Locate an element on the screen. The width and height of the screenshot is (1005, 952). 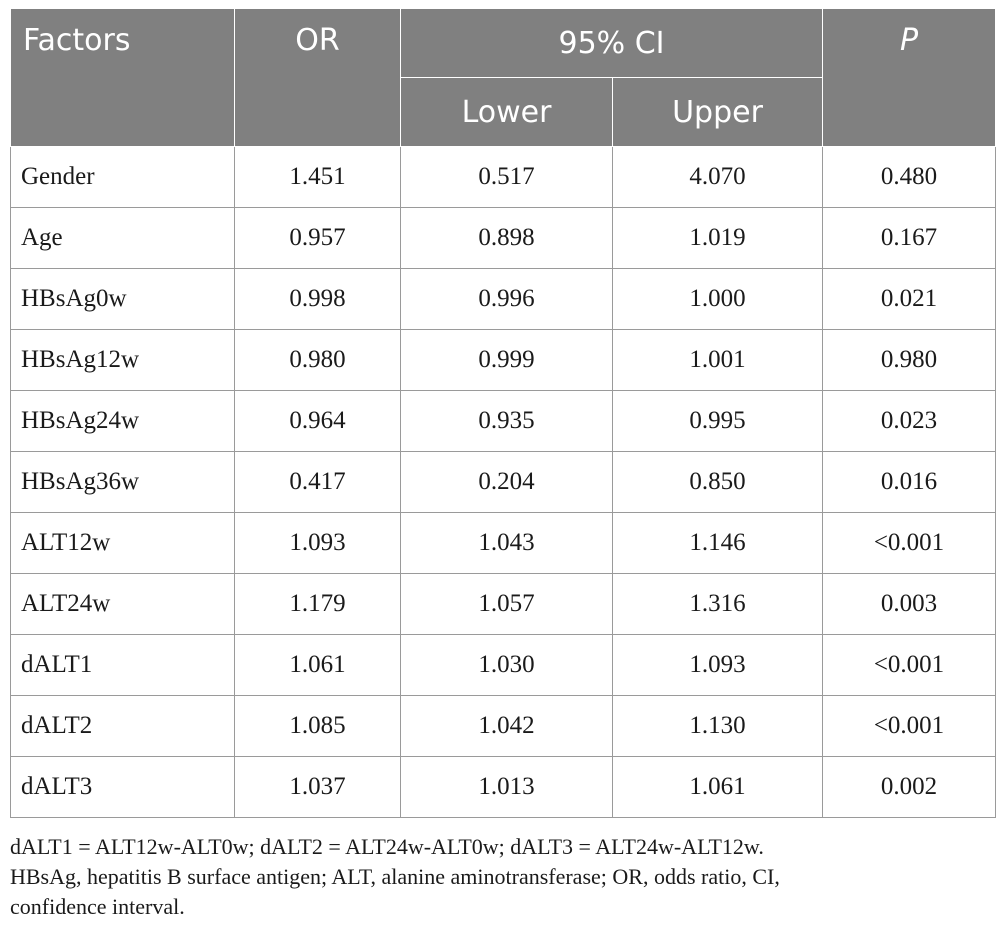
cell-lower: 0.898 is located at coordinates (506, 238).